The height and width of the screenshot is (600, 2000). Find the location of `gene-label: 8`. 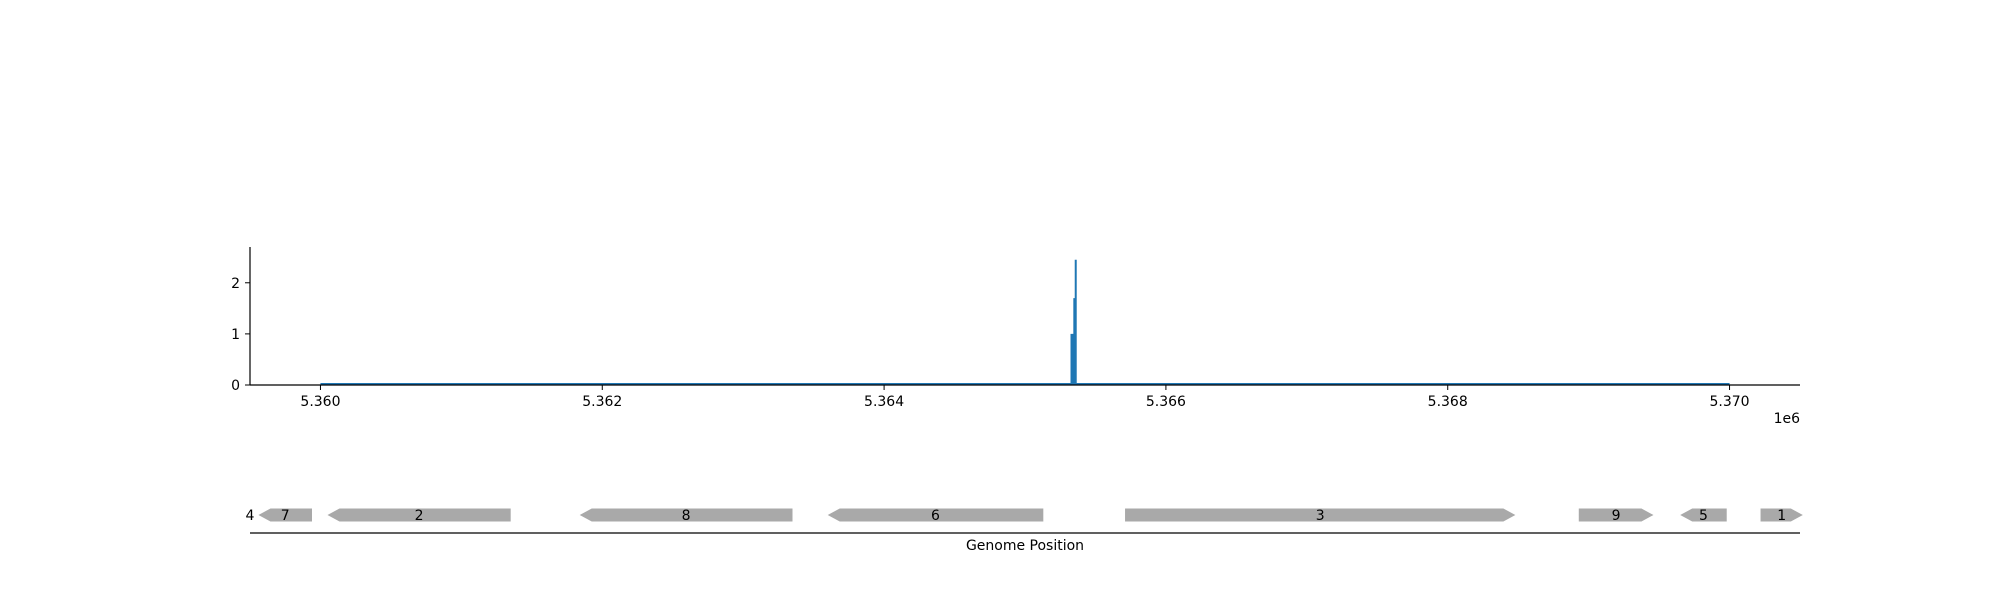

gene-label: 8 is located at coordinates (686, 516).